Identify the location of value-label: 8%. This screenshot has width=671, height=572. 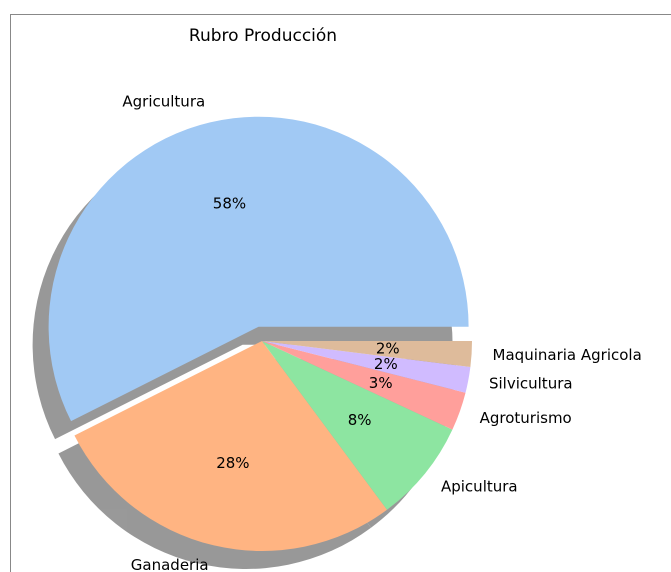
(360, 420).